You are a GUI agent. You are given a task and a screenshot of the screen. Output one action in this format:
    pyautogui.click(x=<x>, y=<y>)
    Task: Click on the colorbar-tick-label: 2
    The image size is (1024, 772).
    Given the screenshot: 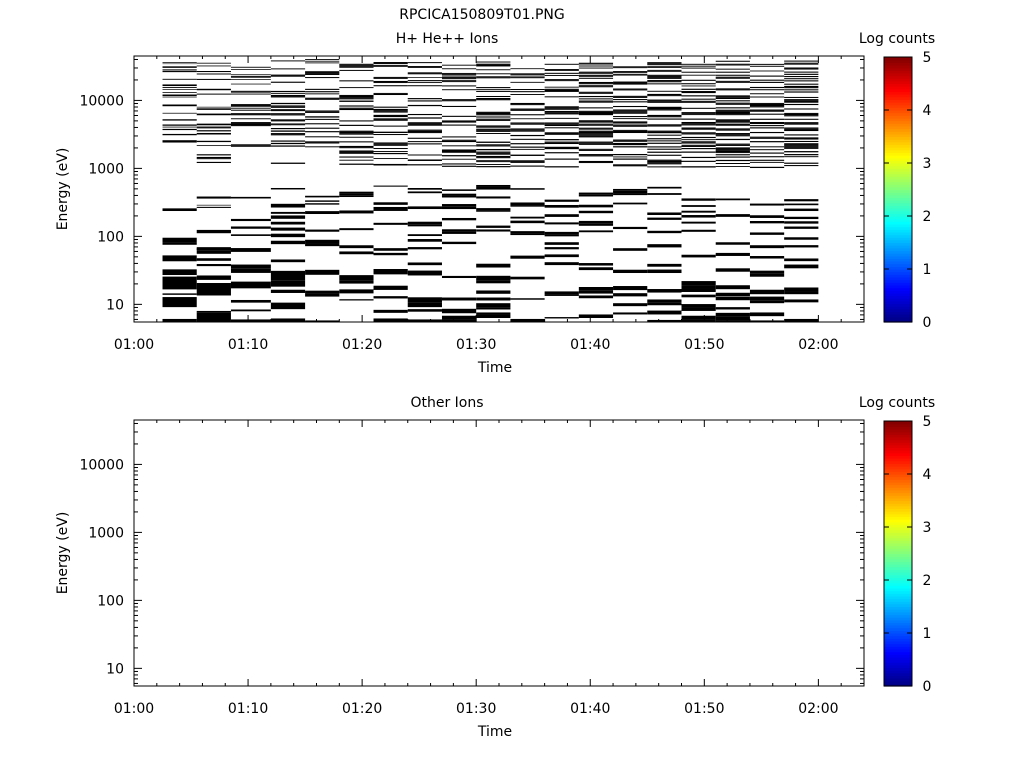 What is the action you would take?
    pyautogui.click(x=927, y=217)
    